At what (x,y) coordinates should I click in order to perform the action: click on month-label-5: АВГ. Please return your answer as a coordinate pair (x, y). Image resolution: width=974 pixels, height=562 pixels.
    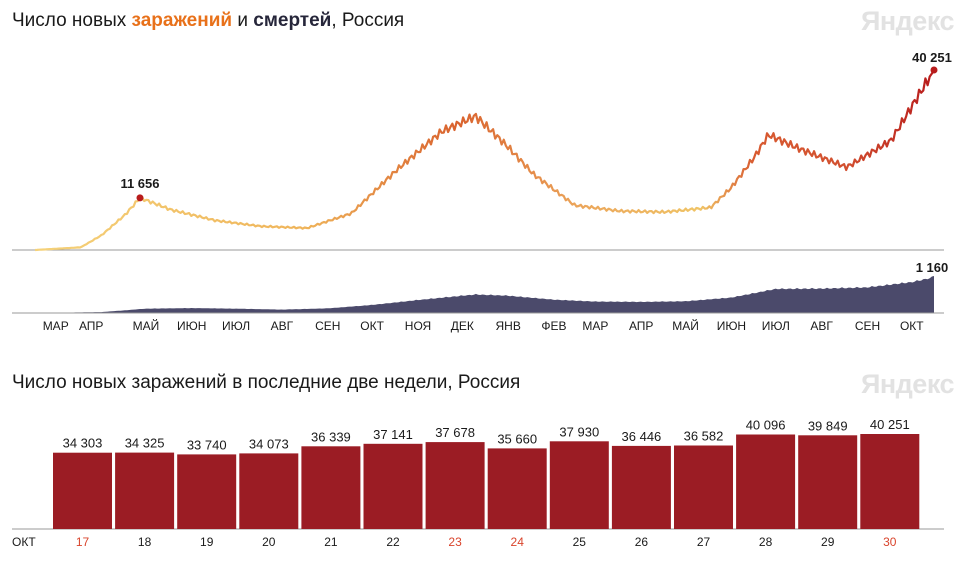
    Looking at the image, I should click on (282, 326).